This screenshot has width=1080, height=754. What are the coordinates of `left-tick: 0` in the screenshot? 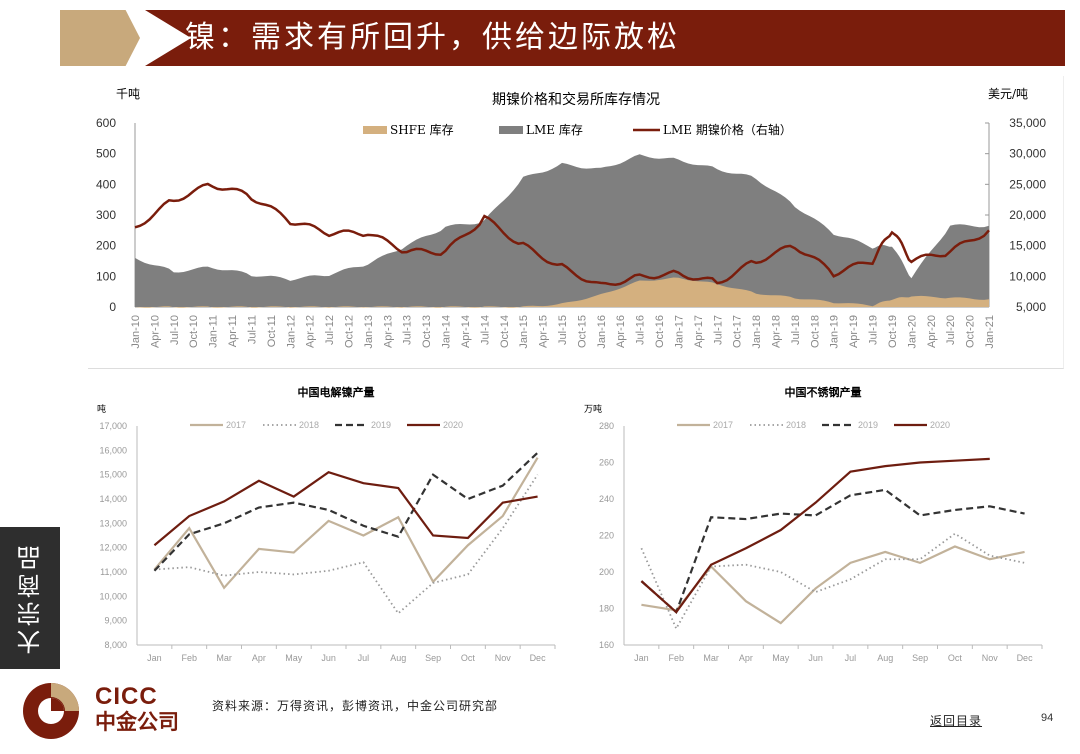 It's located at (112, 307).